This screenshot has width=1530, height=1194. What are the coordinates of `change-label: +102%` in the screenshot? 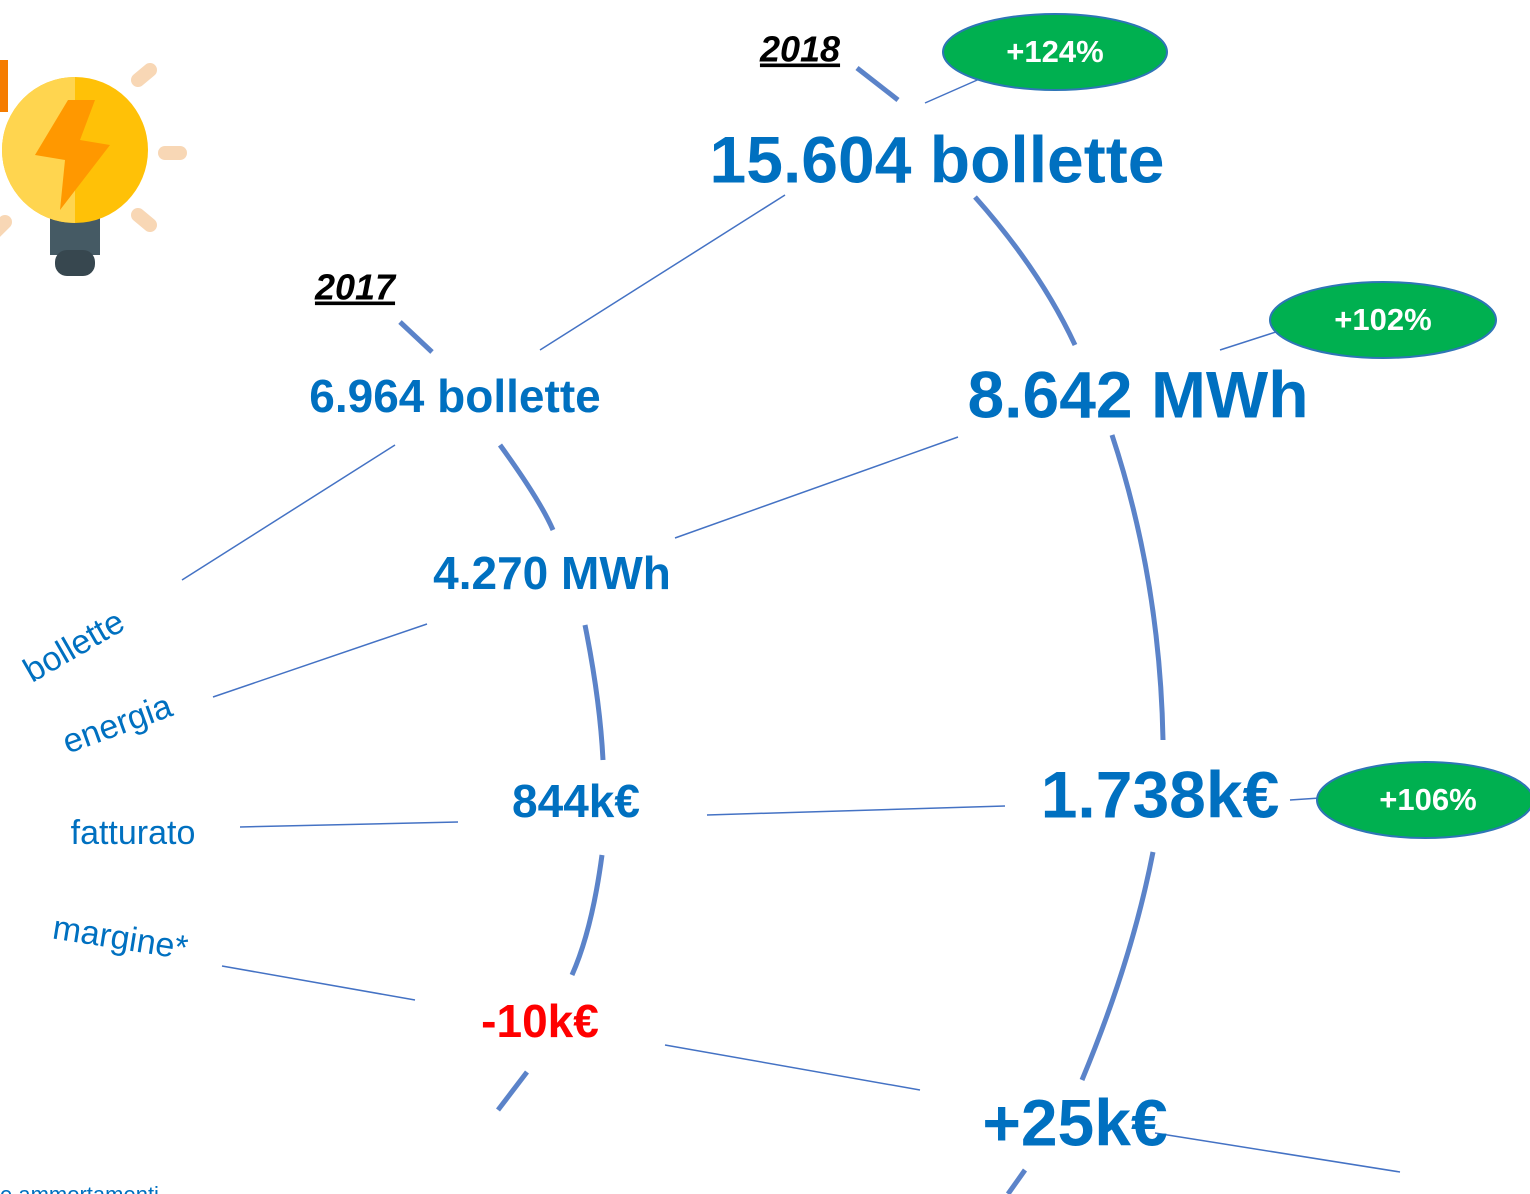 It's located at (1382, 319).